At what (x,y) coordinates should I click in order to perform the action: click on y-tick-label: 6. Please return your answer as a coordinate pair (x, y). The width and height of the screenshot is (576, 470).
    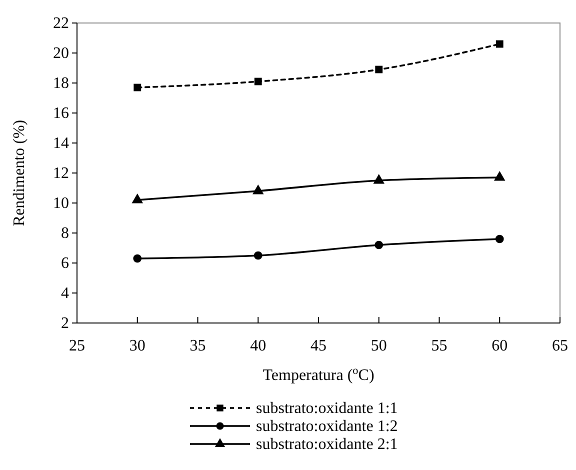
    Looking at the image, I should click on (65, 263).